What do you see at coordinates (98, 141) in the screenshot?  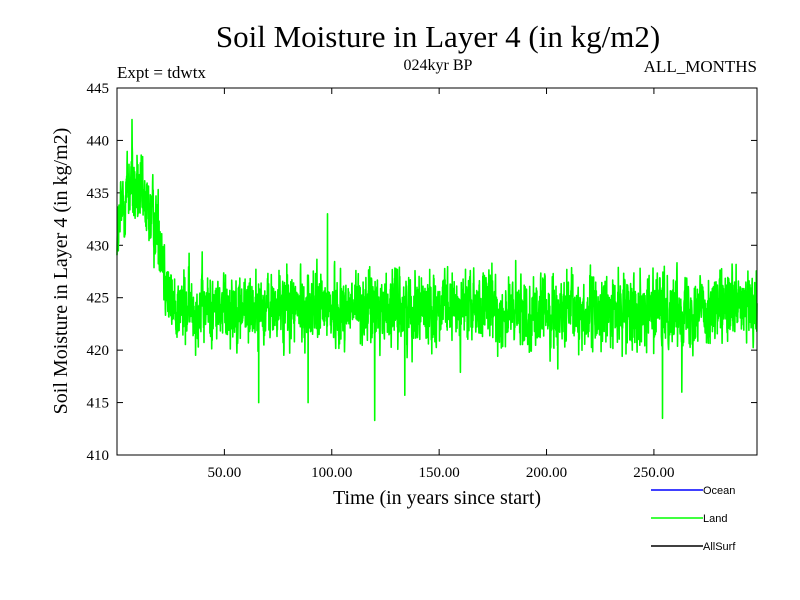 I see `y-tick-label: 440` at bounding box center [98, 141].